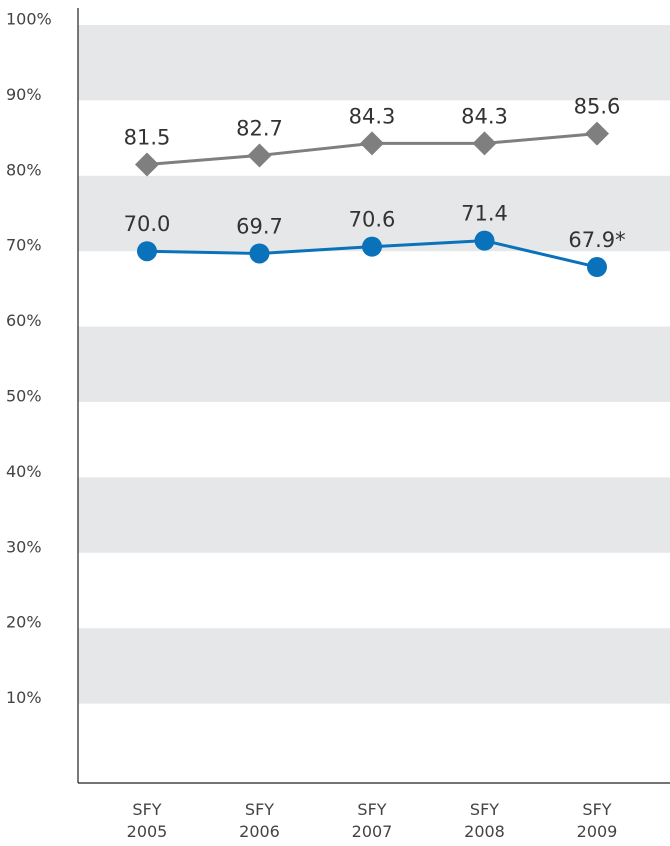 The height and width of the screenshot is (846, 670). Describe the element at coordinates (259, 128) in the screenshot. I see `data-label: 82.7` at that location.